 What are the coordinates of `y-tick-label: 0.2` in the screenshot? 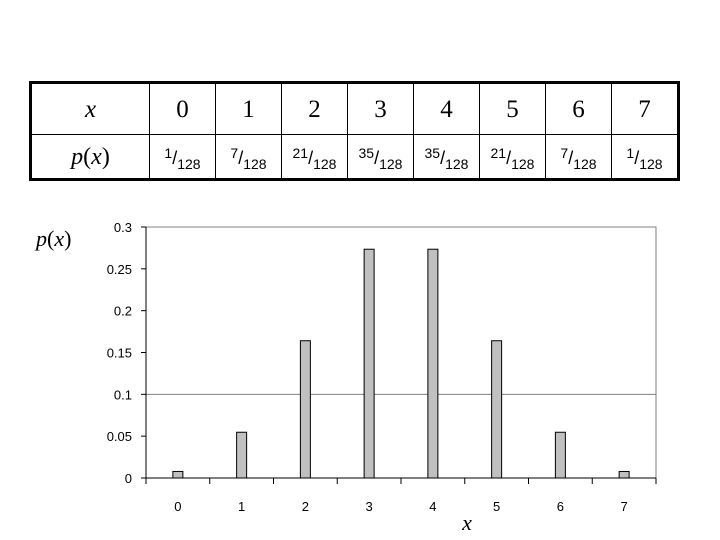 It's located at (123, 311).